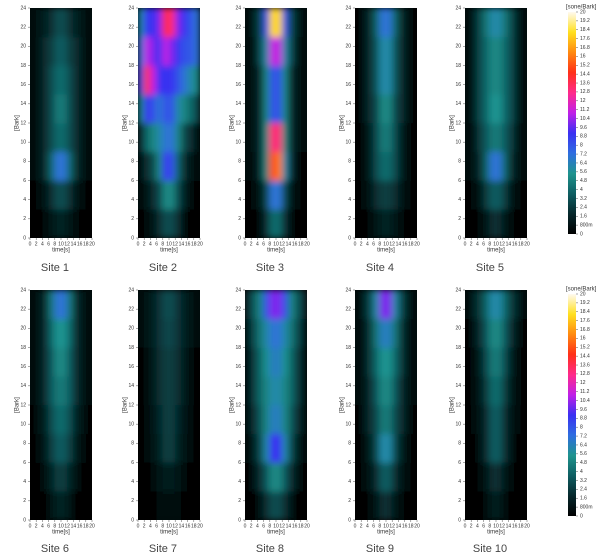 The height and width of the screenshot is (559, 602). I want to click on y-tick-label: 4, so click(459, 482).